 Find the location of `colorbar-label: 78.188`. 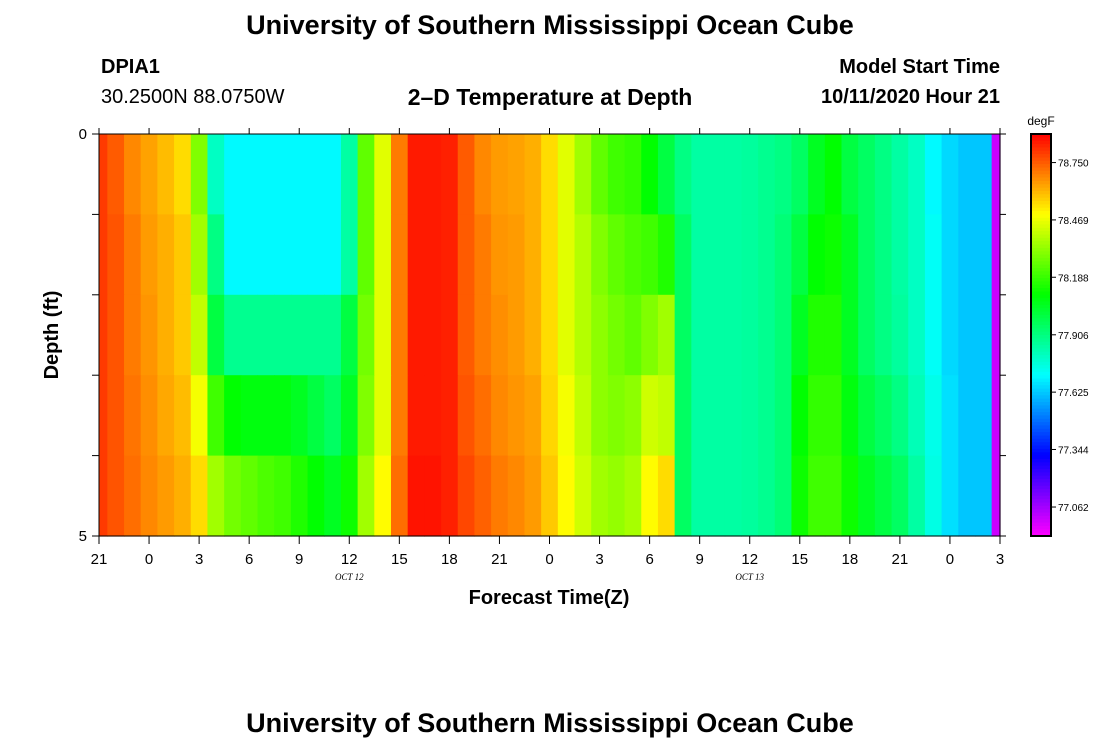

colorbar-label: 78.188 is located at coordinates (1073, 278).